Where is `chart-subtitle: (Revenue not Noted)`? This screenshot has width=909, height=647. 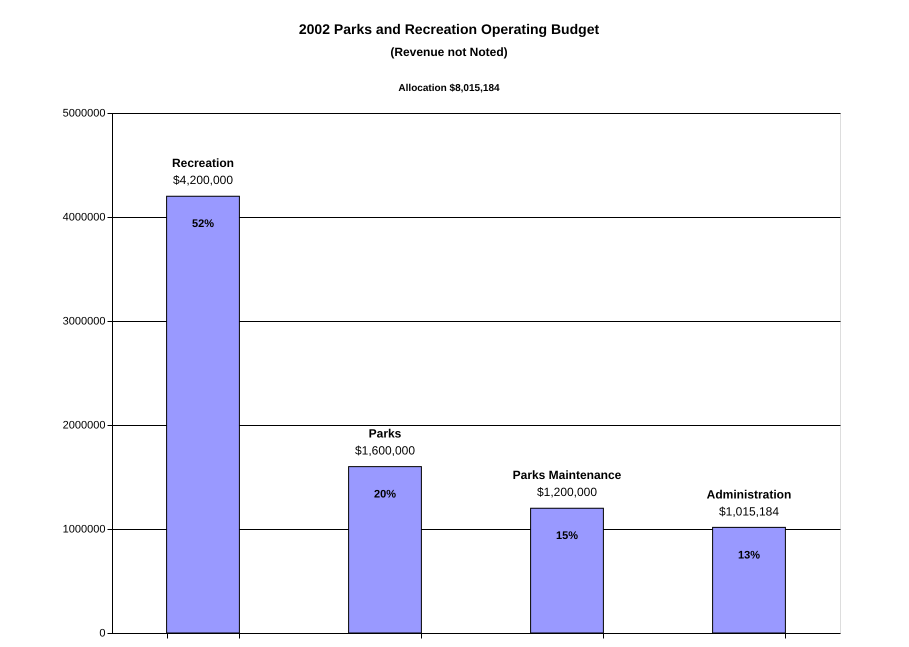 chart-subtitle: (Revenue not Noted) is located at coordinates (449, 52).